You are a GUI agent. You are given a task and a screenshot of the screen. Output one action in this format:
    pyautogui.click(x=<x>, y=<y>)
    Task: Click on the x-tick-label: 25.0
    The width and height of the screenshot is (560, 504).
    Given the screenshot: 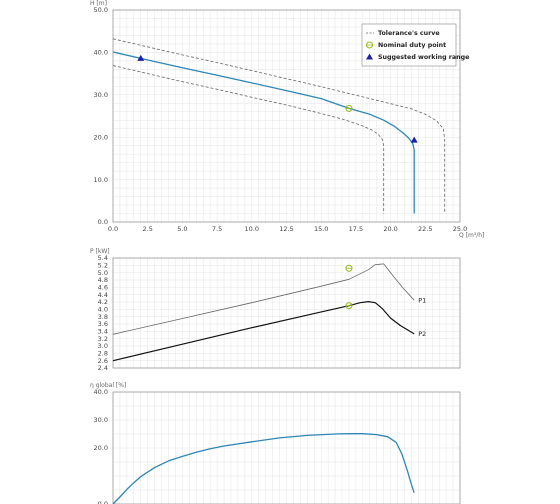 What is the action you would take?
    pyautogui.click(x=460, y=229)
    